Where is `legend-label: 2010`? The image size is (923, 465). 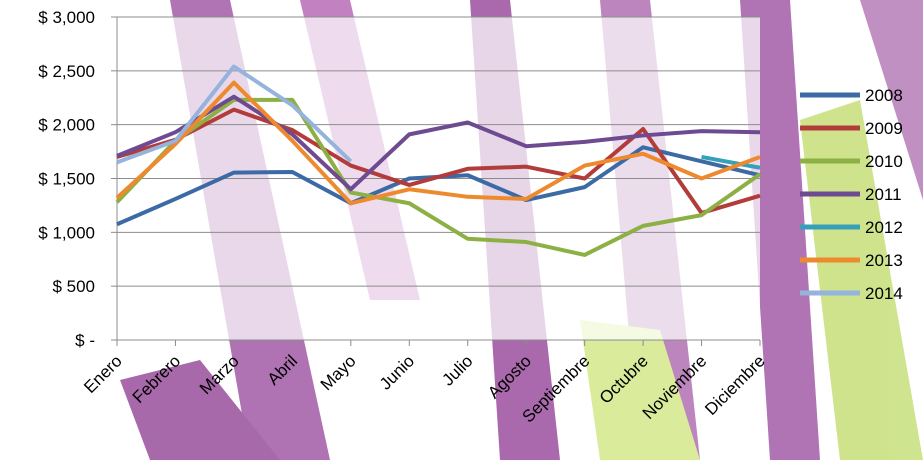
legend-label: 2010 is located at coordinates (884, 161).